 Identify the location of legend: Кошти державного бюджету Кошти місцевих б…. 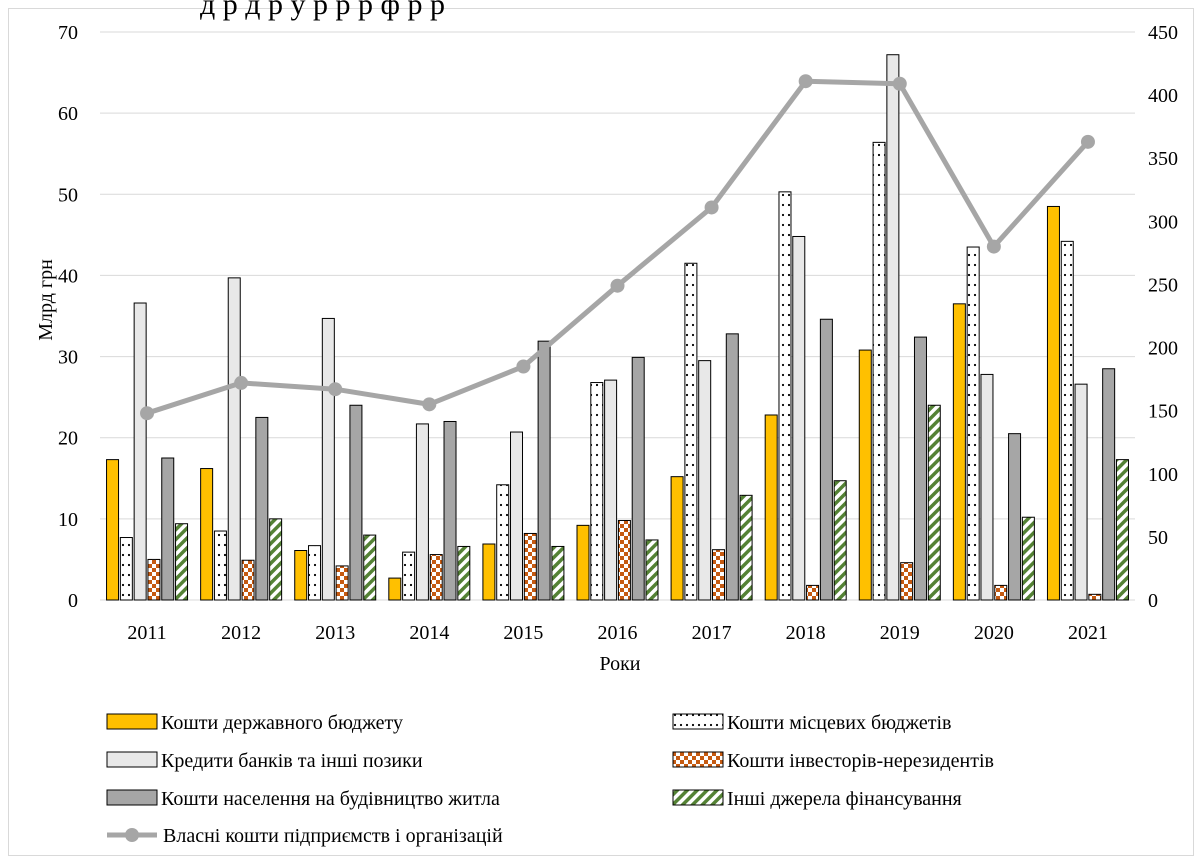
(550, 779).